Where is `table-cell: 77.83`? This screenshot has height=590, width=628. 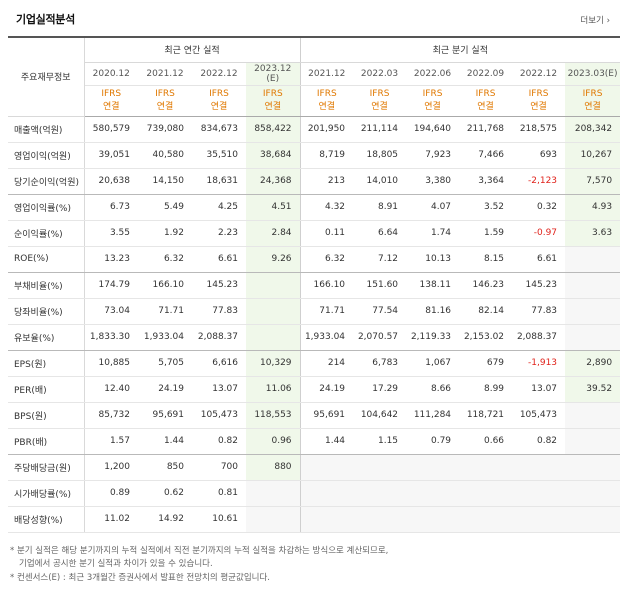
table-cell: 77.83 is located at coordinates (539, 311).